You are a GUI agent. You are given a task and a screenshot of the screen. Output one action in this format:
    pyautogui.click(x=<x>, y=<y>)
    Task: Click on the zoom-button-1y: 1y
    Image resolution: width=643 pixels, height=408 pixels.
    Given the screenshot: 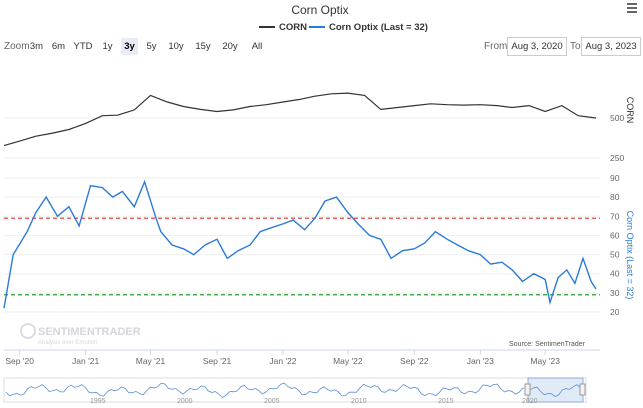 What is the action you would take?
    pyautogui.click(x=107, y=46)
    